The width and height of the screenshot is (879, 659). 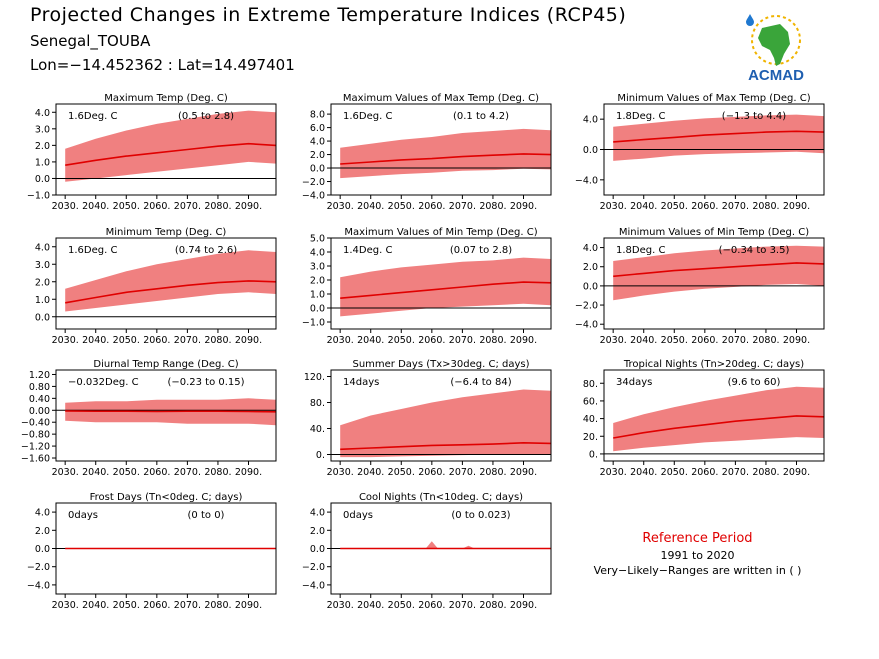 I want to click on panel-title: Minimum Temp (Deg. C), so click(x=166, y=232).